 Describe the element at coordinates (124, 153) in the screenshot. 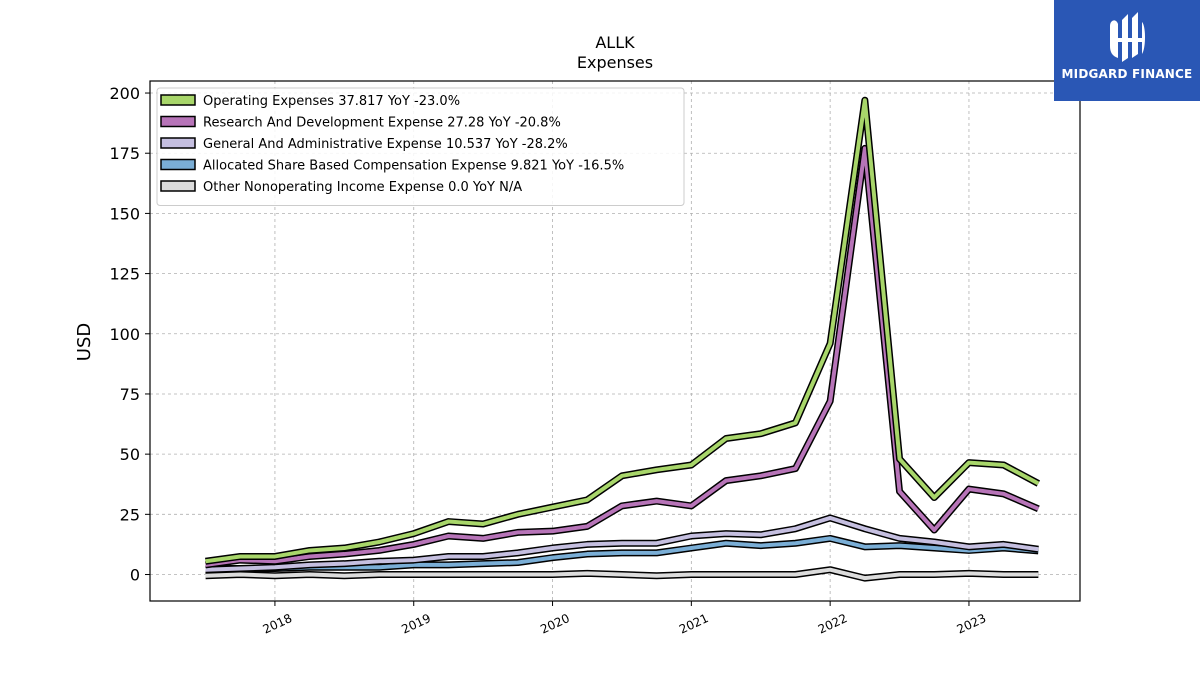

I see `y-tick-label: 175` at that location.